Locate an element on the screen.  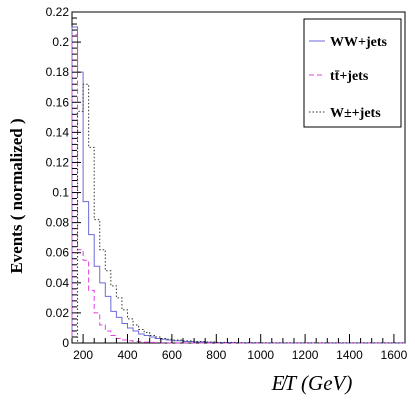
x-tick-label: 1000 is located at coordinates (260, 355).